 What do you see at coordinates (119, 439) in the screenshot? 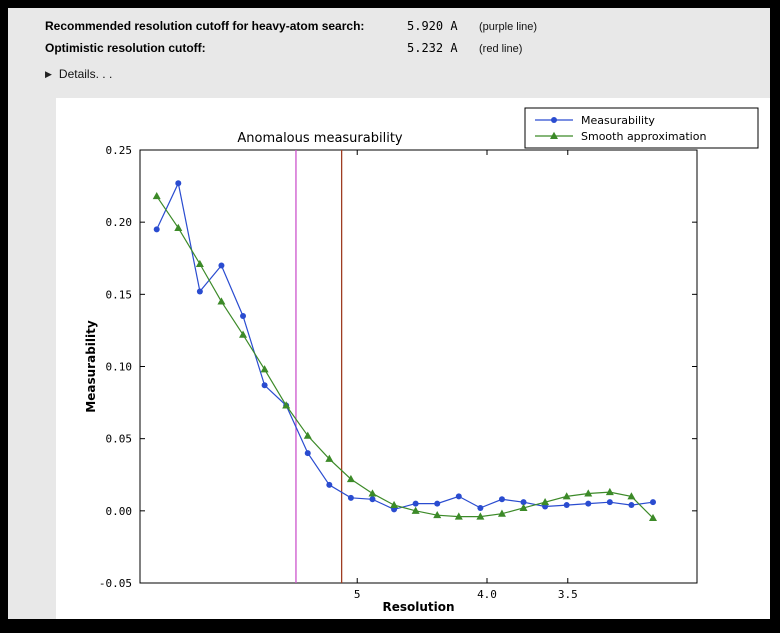
I see `y-tick-label: 0.05` at bounding box center [119, 439].